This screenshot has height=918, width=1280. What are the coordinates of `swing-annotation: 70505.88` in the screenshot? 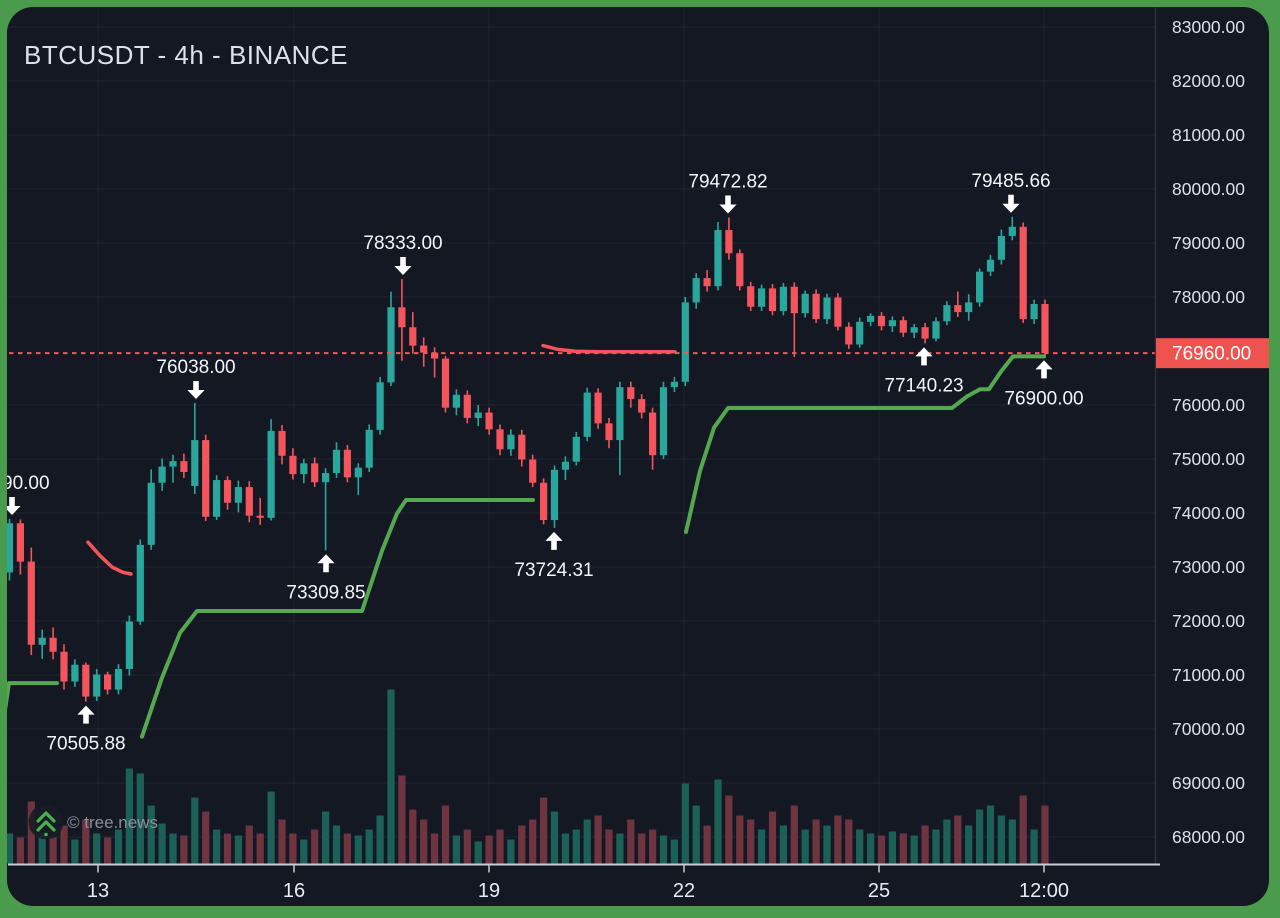 It's located at (86, 730).